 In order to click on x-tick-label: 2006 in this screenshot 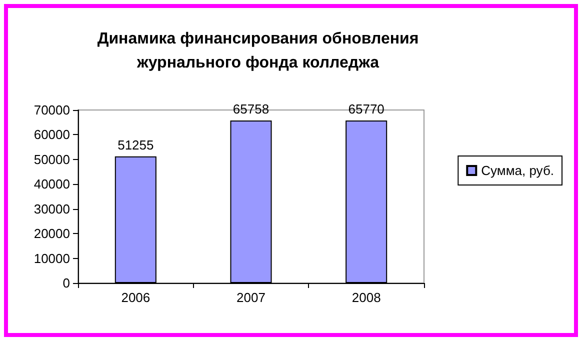, I will do `click(135, 297)`.